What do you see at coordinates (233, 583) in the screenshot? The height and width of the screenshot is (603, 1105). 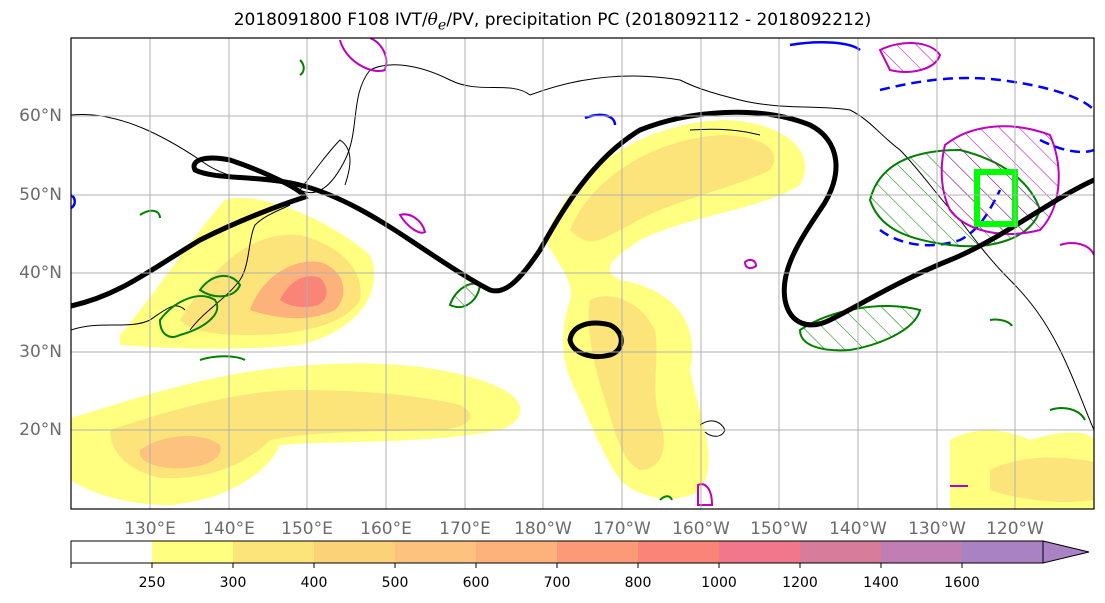 I see `colorbar-tick-label: 300` at bounding box center [233, 583].